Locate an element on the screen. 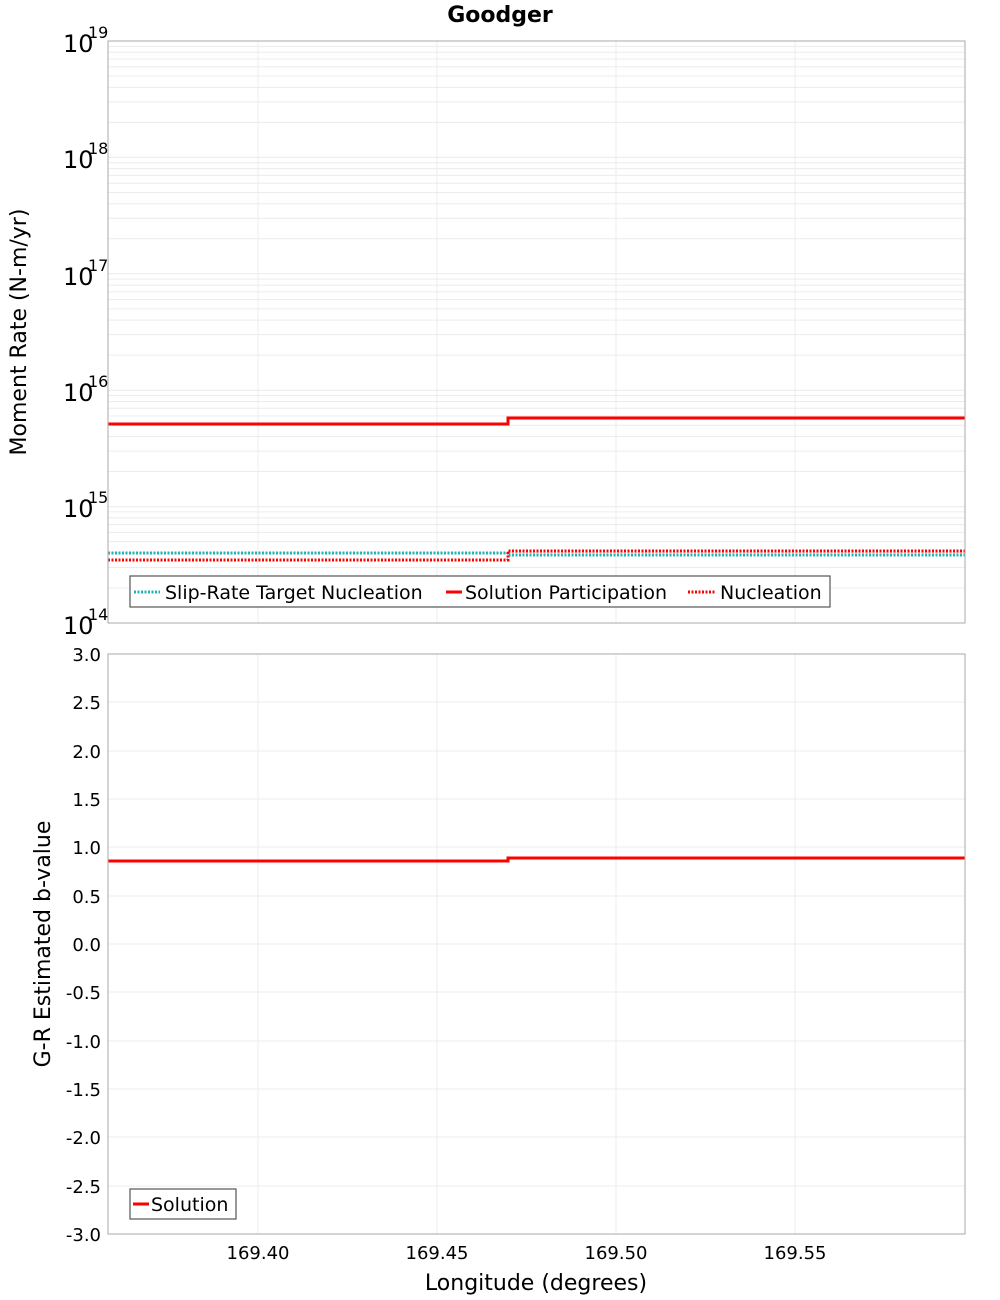 The height and width of the screenshot is (1300, 1000). x-axis-label: Longitude (degrees) is located at coordinates (536, 1283).